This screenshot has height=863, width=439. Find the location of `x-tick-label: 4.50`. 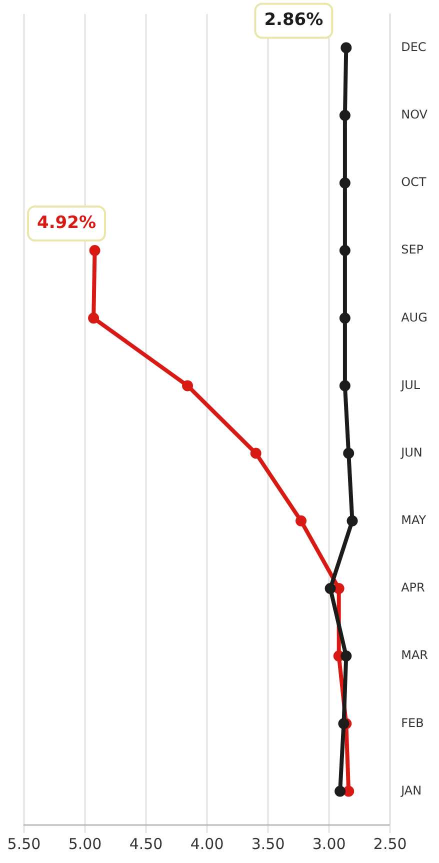

x-tick-label: 4.50 is located at coordinates (146, 843).